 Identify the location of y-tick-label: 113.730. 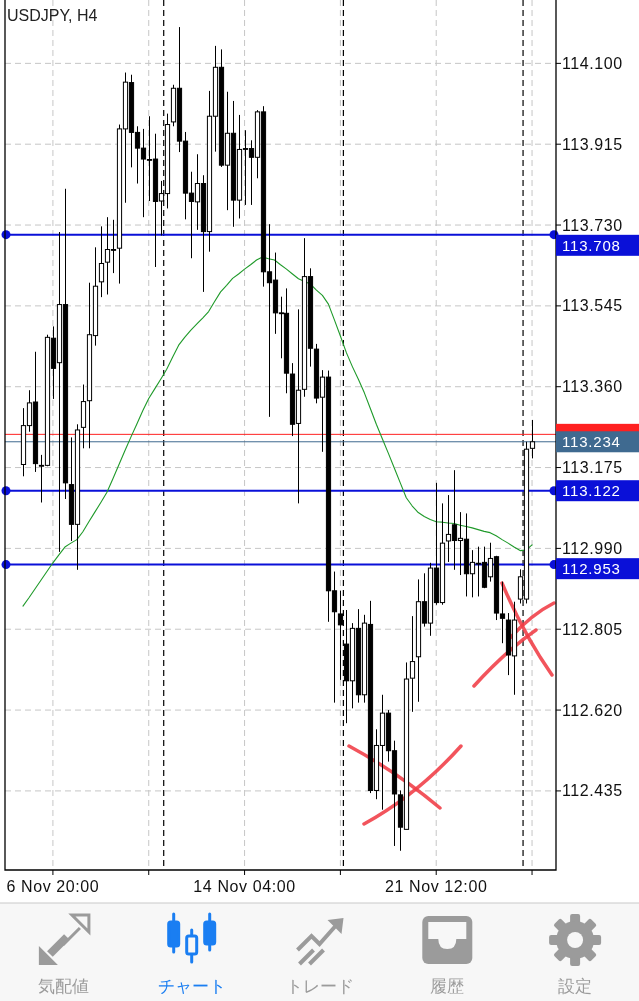
(592, 225).